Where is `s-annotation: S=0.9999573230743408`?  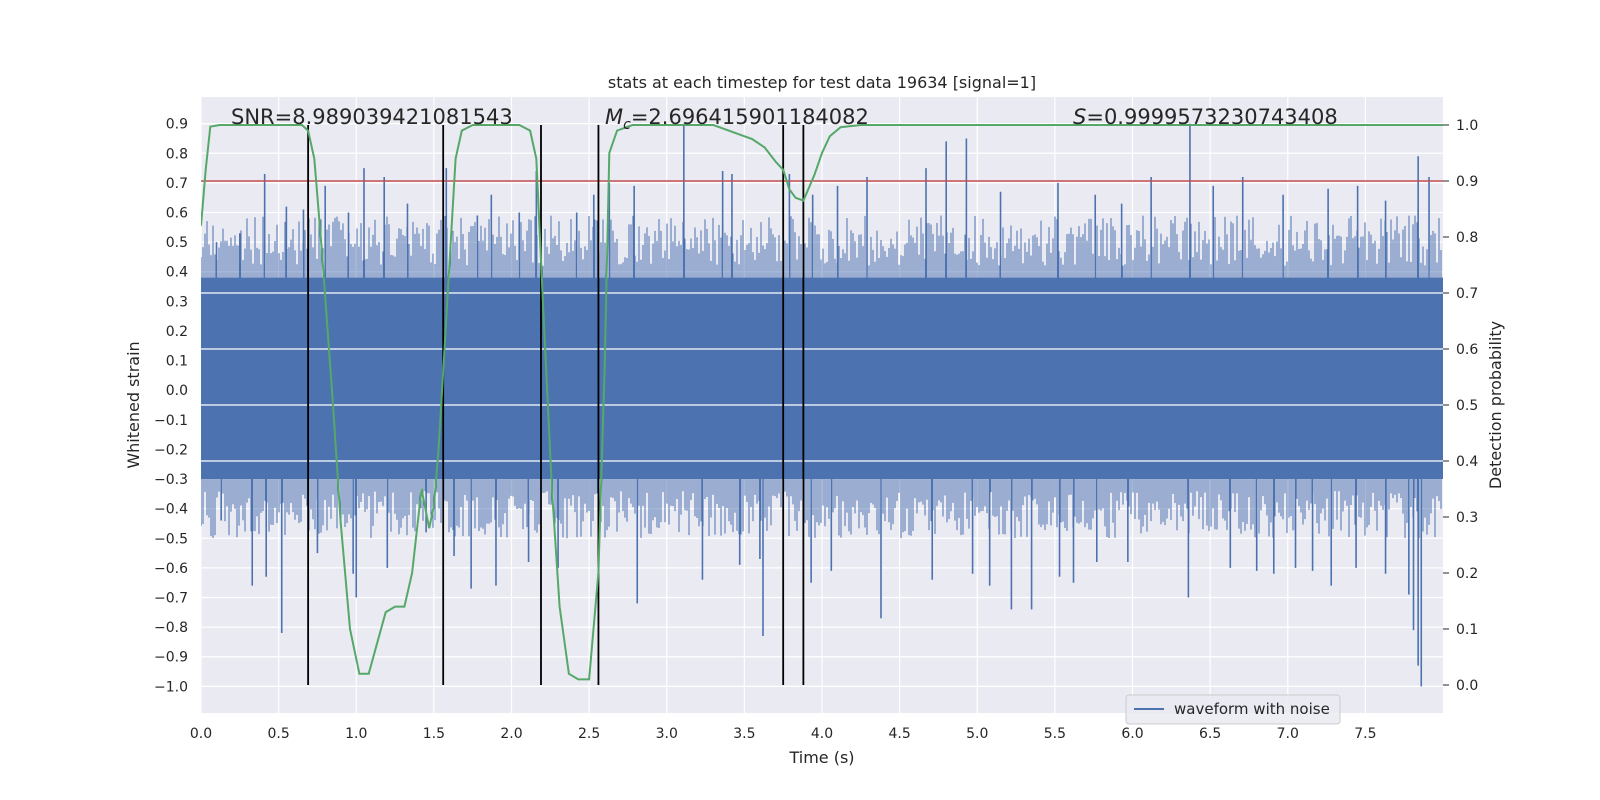
s-annotation: S=0.9999573230743408 is located at coordinates (1205, 117).